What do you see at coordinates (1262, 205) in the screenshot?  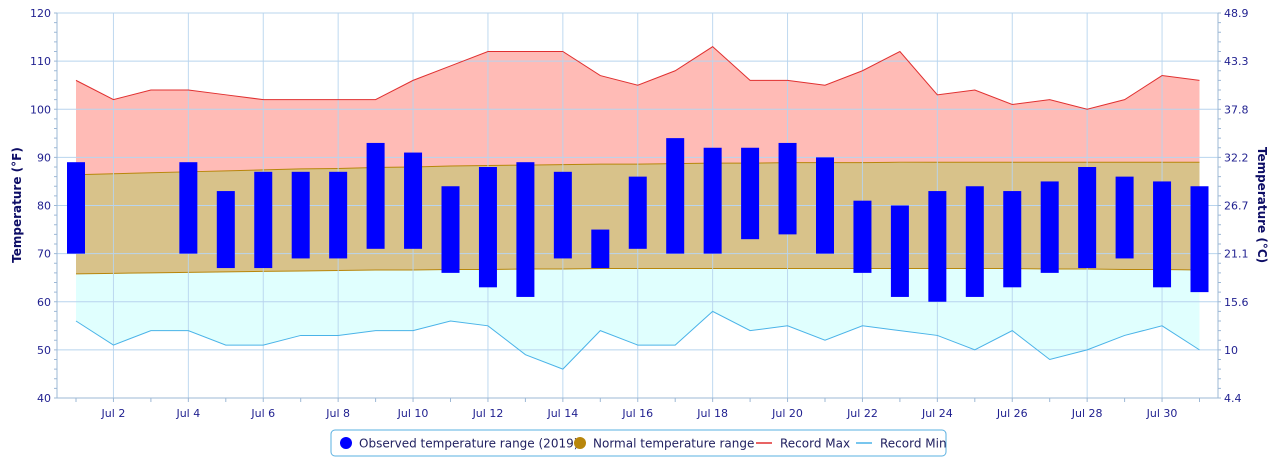 I see `y-axis-right-title: Temperature (°C)` at bounding box center [1262, 205].